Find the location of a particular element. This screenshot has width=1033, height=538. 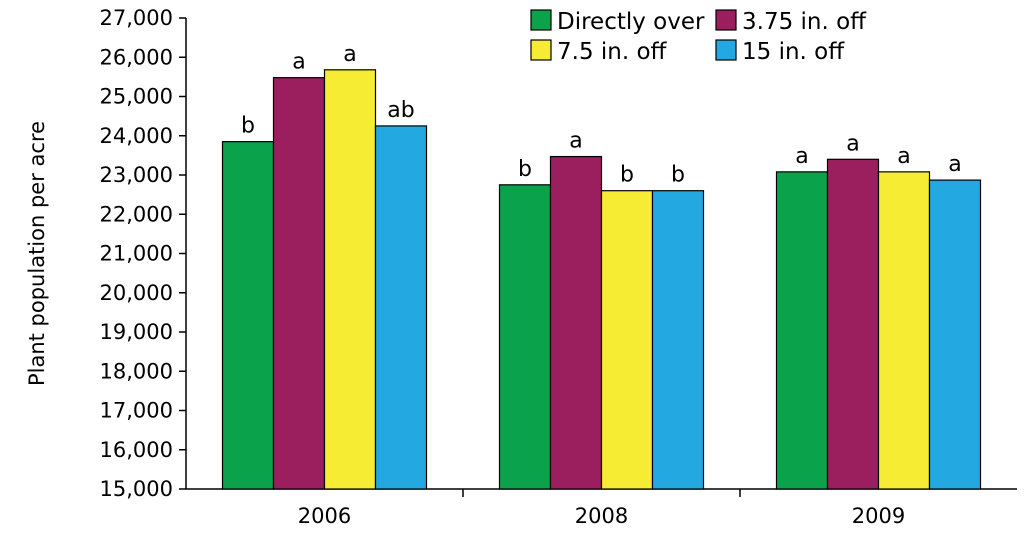

legend-label: 3.75 in. off is located at coordinates (804, 22).